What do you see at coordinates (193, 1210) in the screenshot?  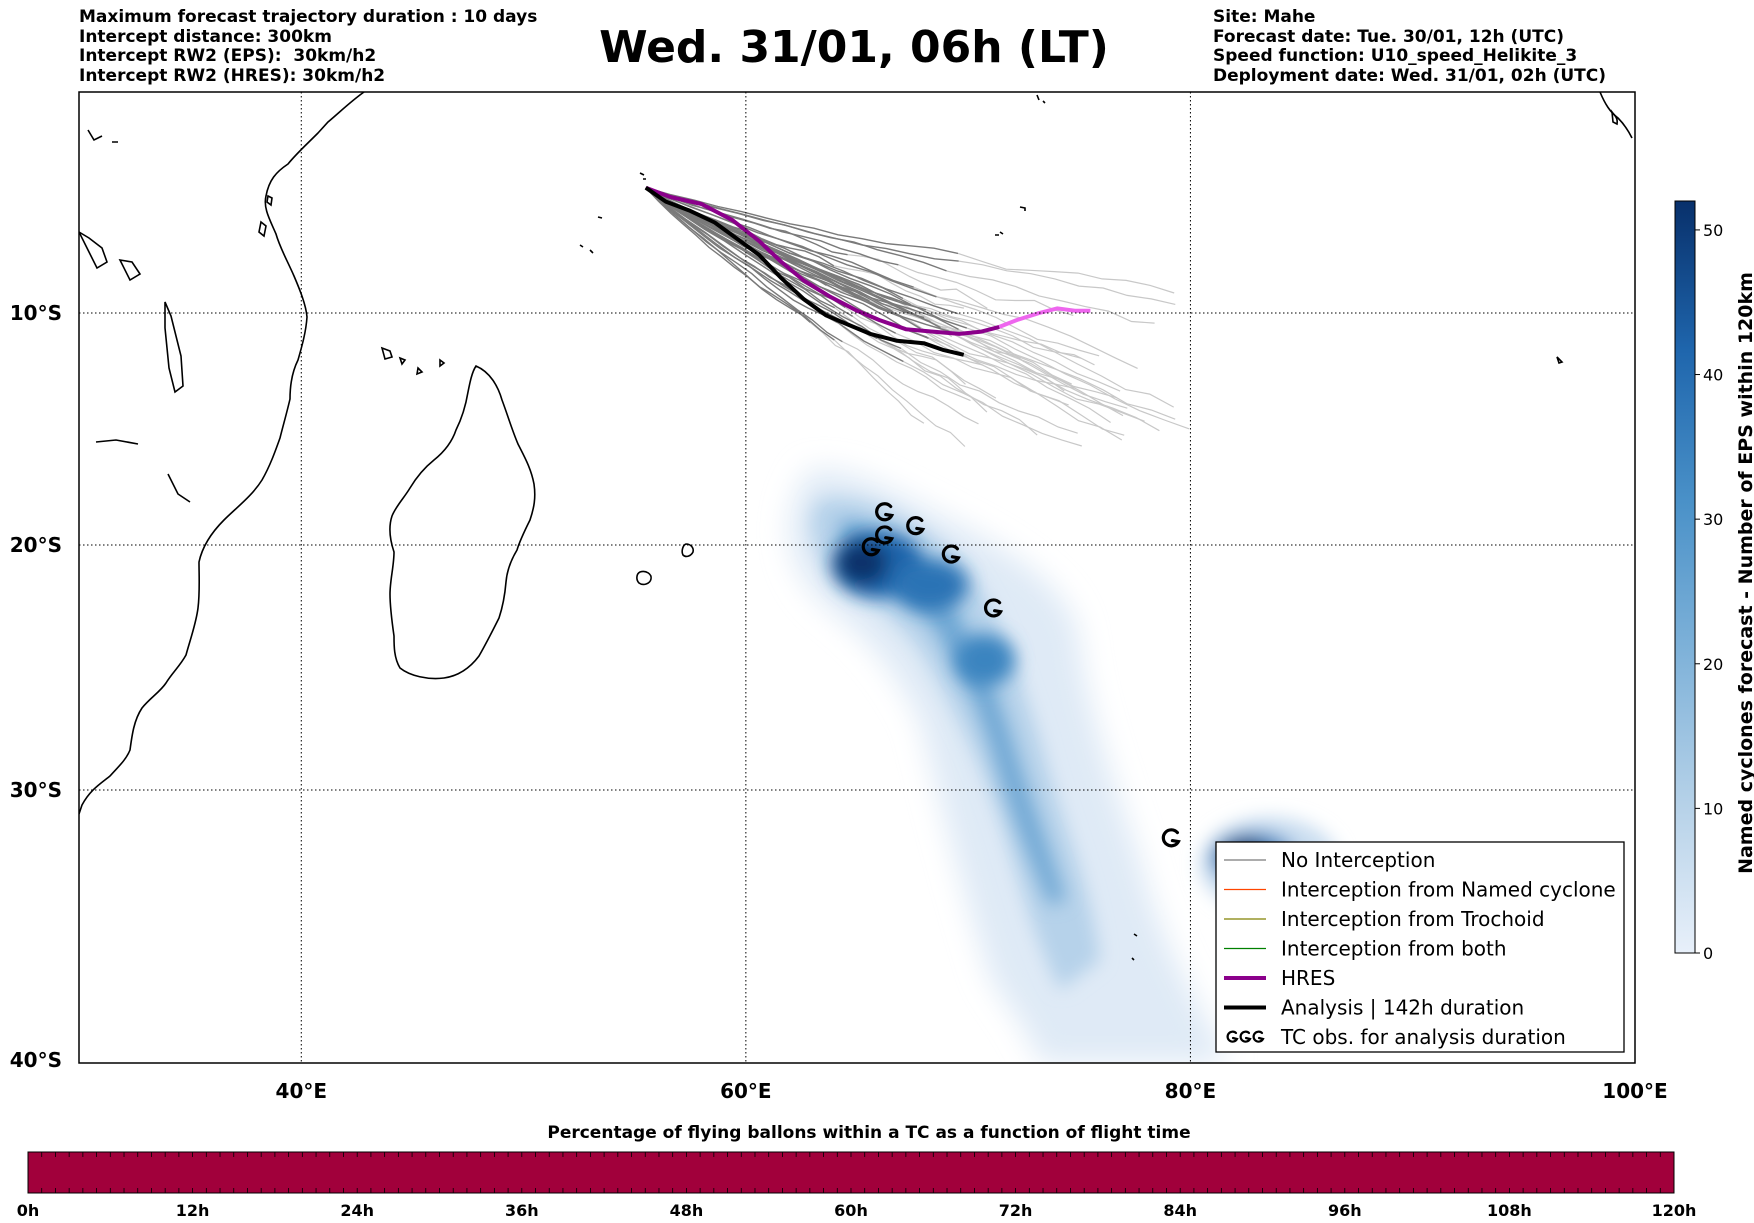 I see `timeline-tick-label: 12h` at bounding box center [193, 1210].